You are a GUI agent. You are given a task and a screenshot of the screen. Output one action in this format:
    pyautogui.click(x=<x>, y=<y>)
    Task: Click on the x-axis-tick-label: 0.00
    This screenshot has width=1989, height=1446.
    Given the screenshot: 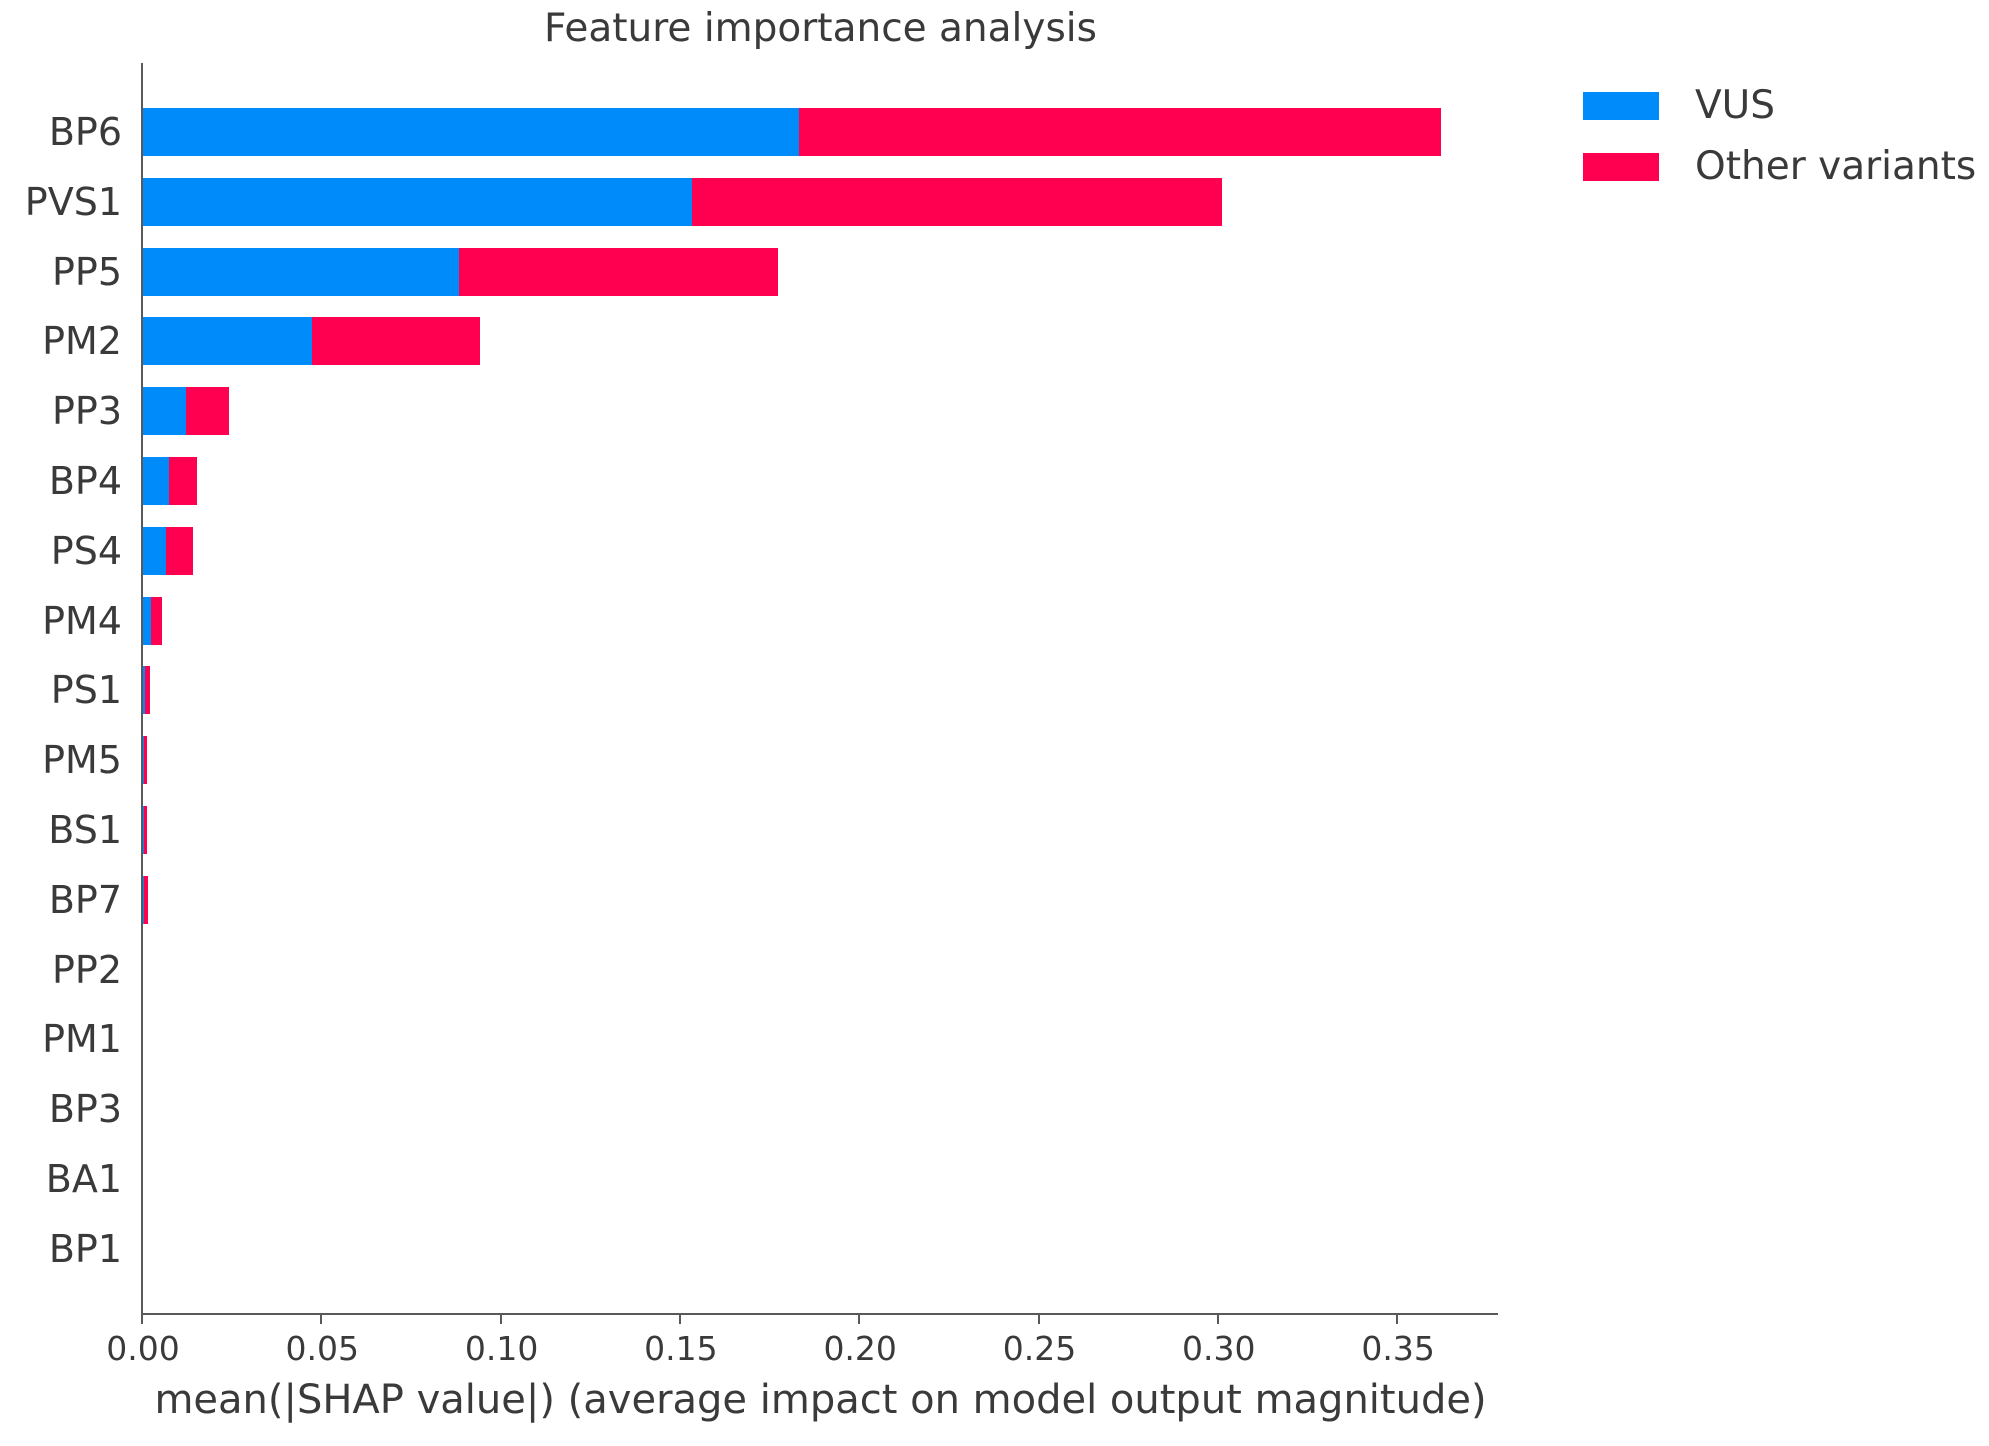 What is the action you would take?
    pyautogui.click(x=143, y=1348)
    